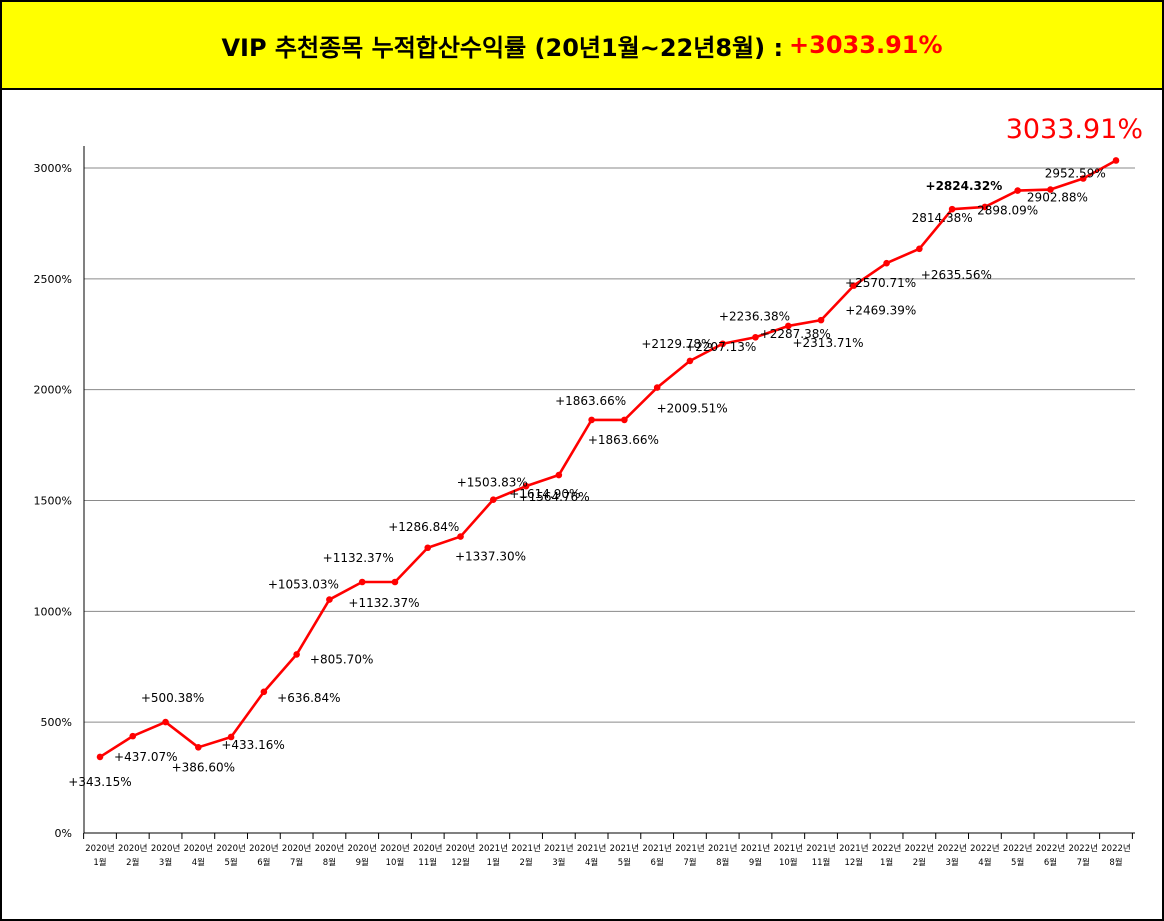  What do you see at coordinates (341, 659) in the screenshot?
I see `data-label: +805.70%` at bounding box center [341, 659].